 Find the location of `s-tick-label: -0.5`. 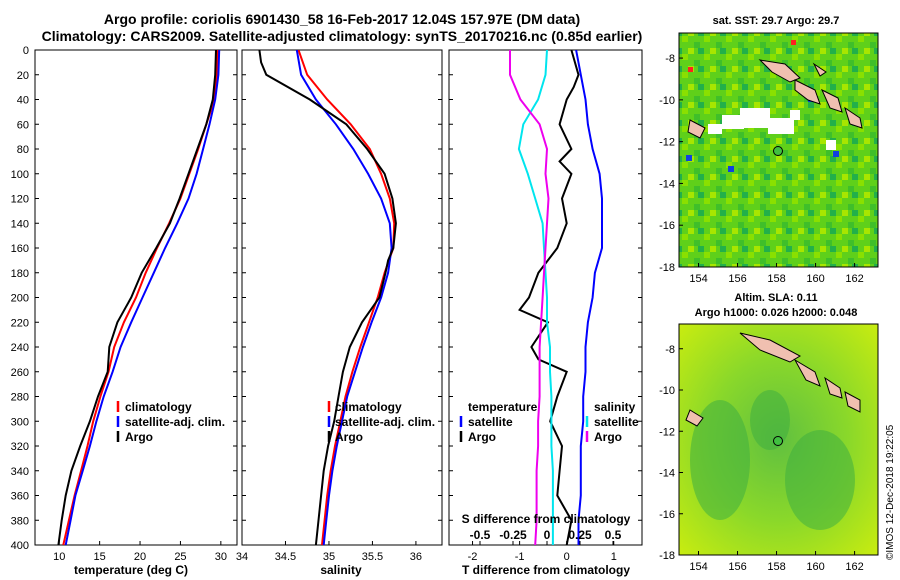

s-tick-label: -0.5 is located at coordinates (480, 535).